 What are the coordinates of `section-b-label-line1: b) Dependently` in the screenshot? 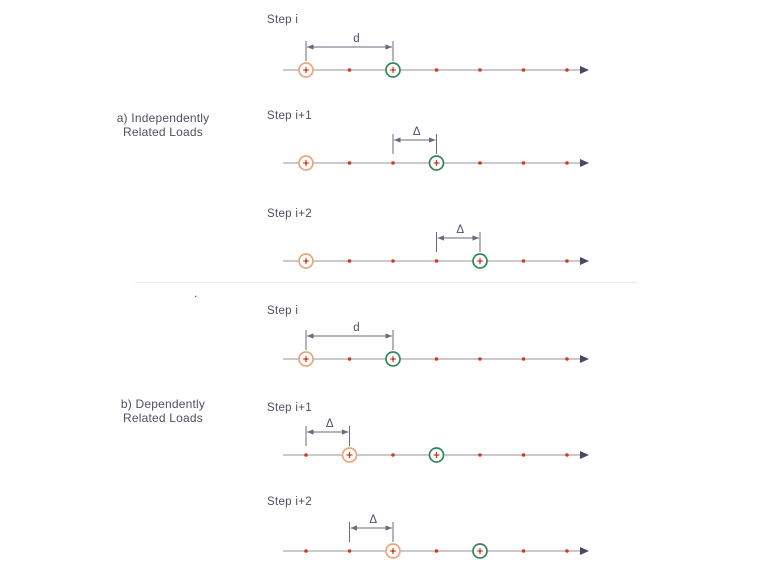 It's located at (163, 404).